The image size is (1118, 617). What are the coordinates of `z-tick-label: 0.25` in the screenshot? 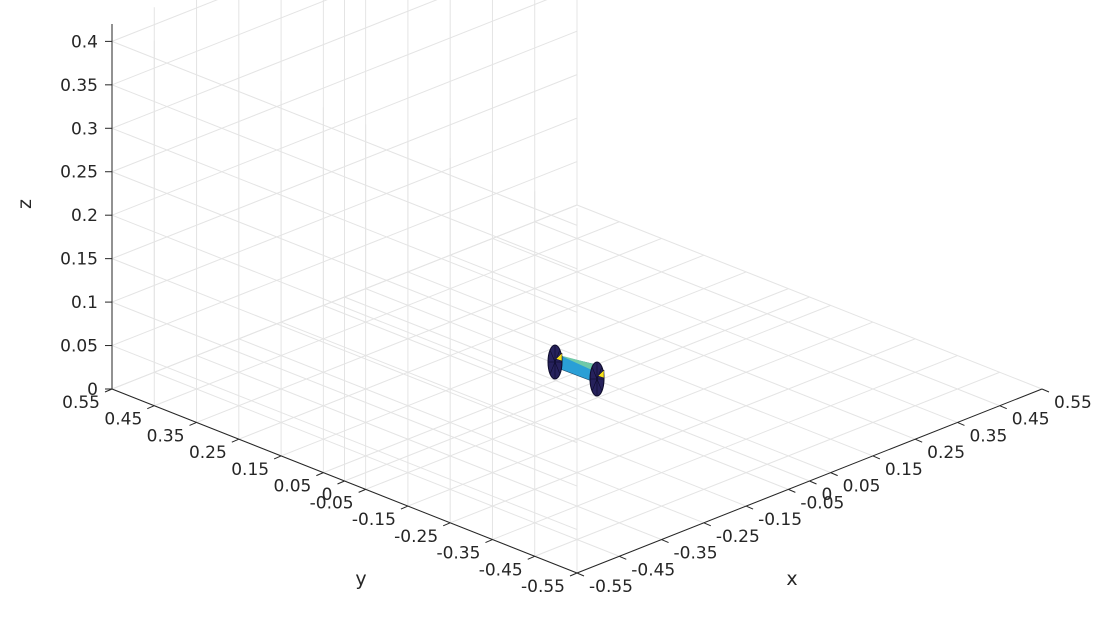 It's located at (79, 173).